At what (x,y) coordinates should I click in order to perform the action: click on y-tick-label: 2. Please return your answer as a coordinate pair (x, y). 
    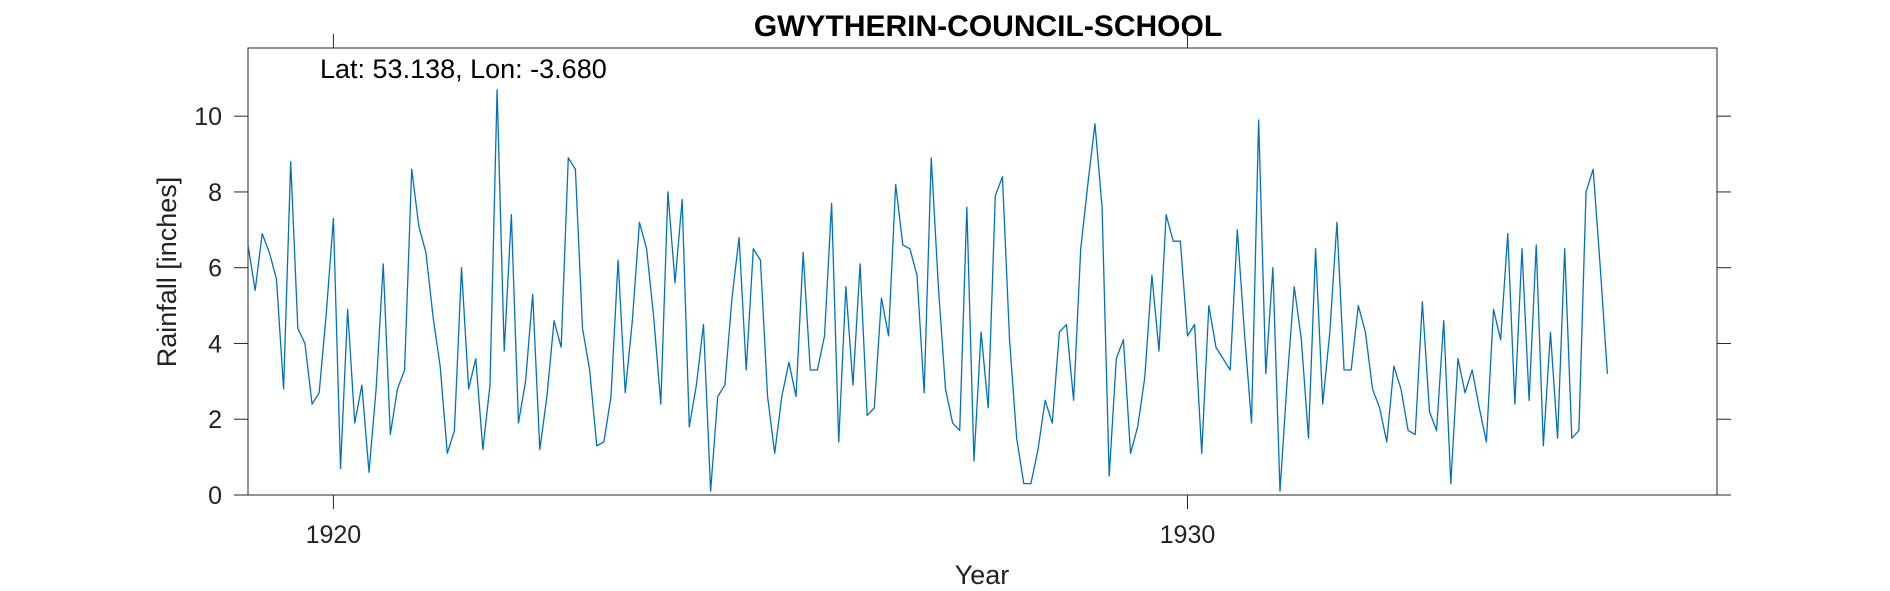
    Looking at the image, I should click on (215, 420).